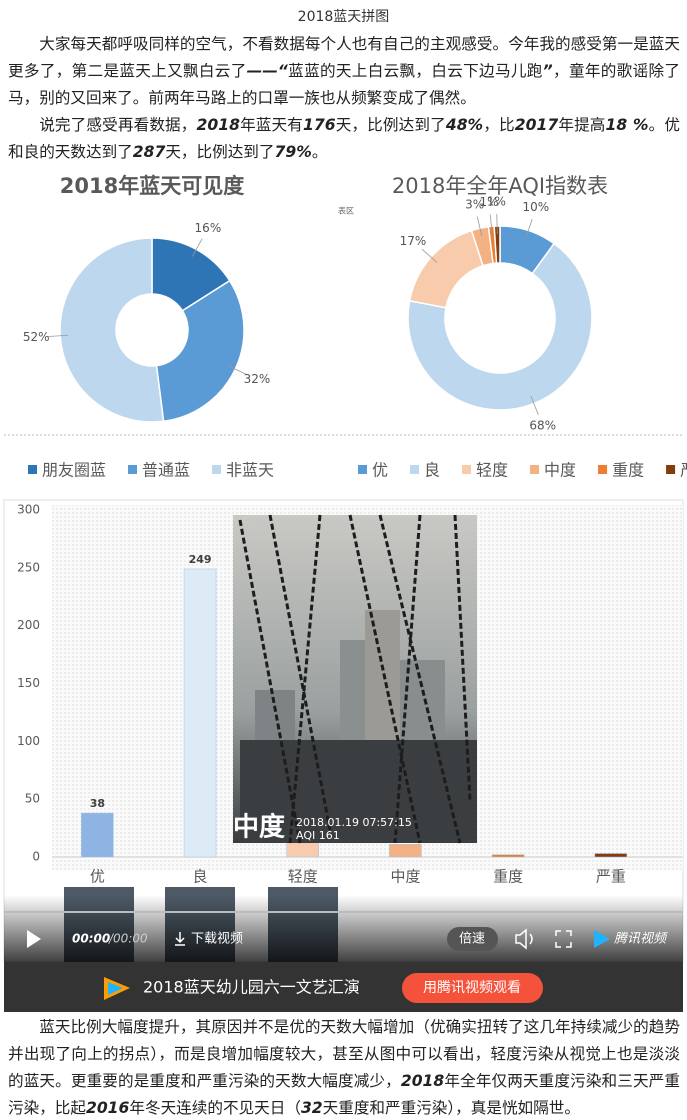 The height and width of the screenshot is (1120, 687). What do you see at coordinates (271, 125) in the screenshot?
I see `text-run: 年蓝天有` at bounding box center [271, 125].